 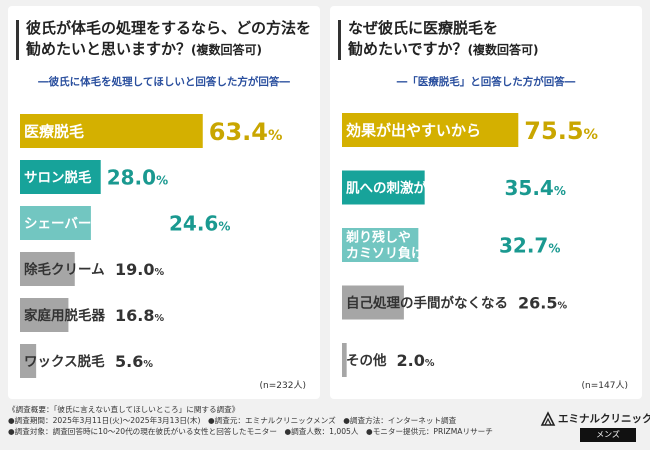 What do you see at coordinates (604, 386) in the screenshot?
I see `right-sample-size: (n=147人)` at bounding box center [604, 386].